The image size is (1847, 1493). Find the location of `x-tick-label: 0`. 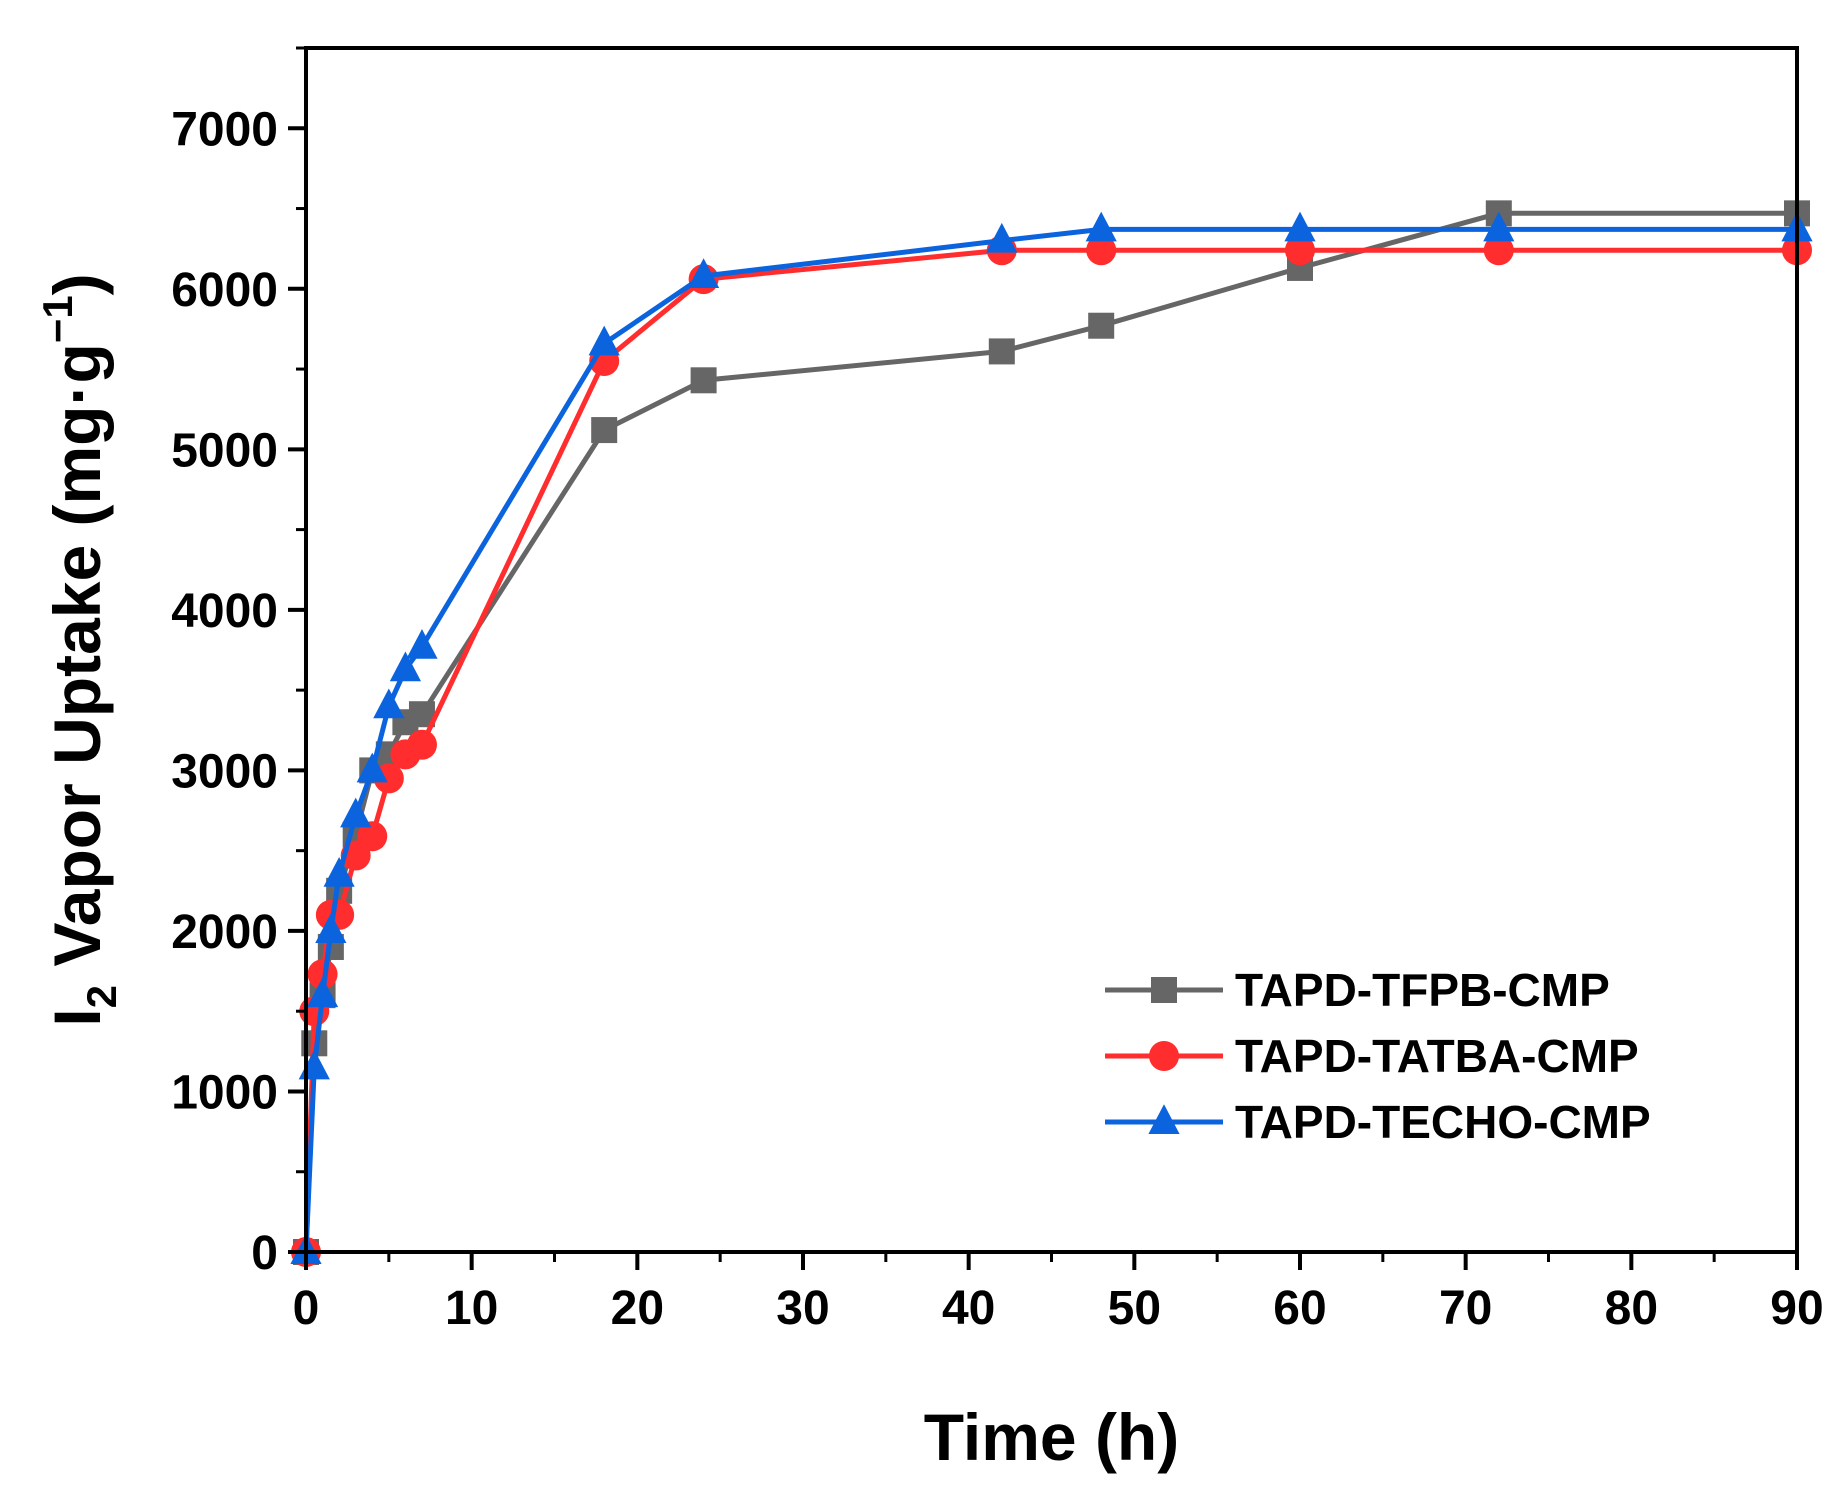

x-tick-label: 0 is located at coordinates (306, 1308).